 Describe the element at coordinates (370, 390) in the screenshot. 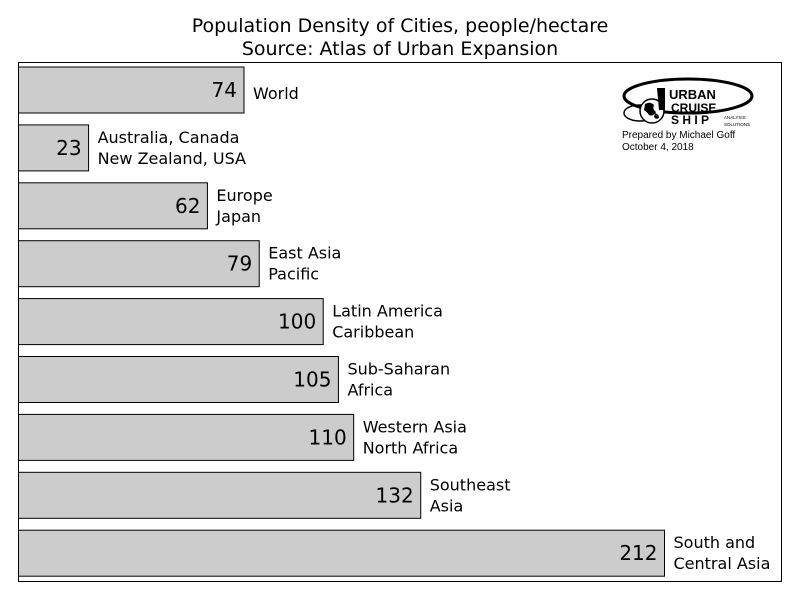

I see `category-label: Africa` at that location.